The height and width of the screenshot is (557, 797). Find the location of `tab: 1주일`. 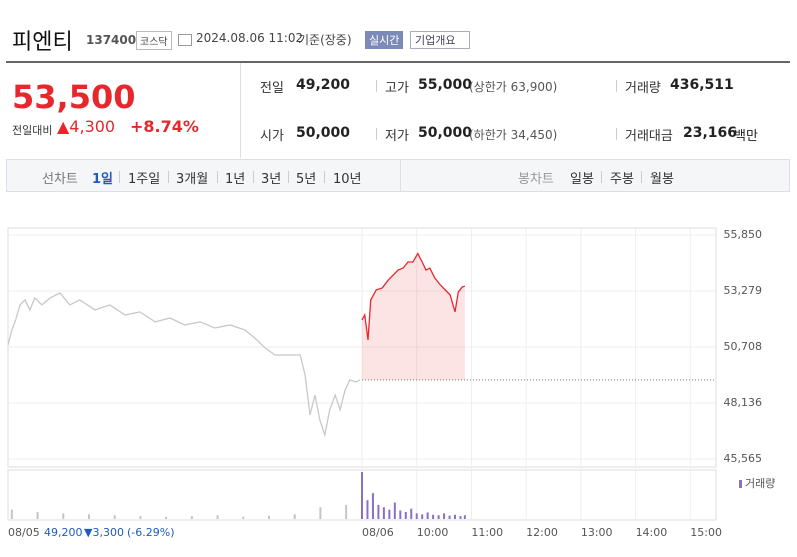

tab: 1주일 is located at coordinates (144, 179).